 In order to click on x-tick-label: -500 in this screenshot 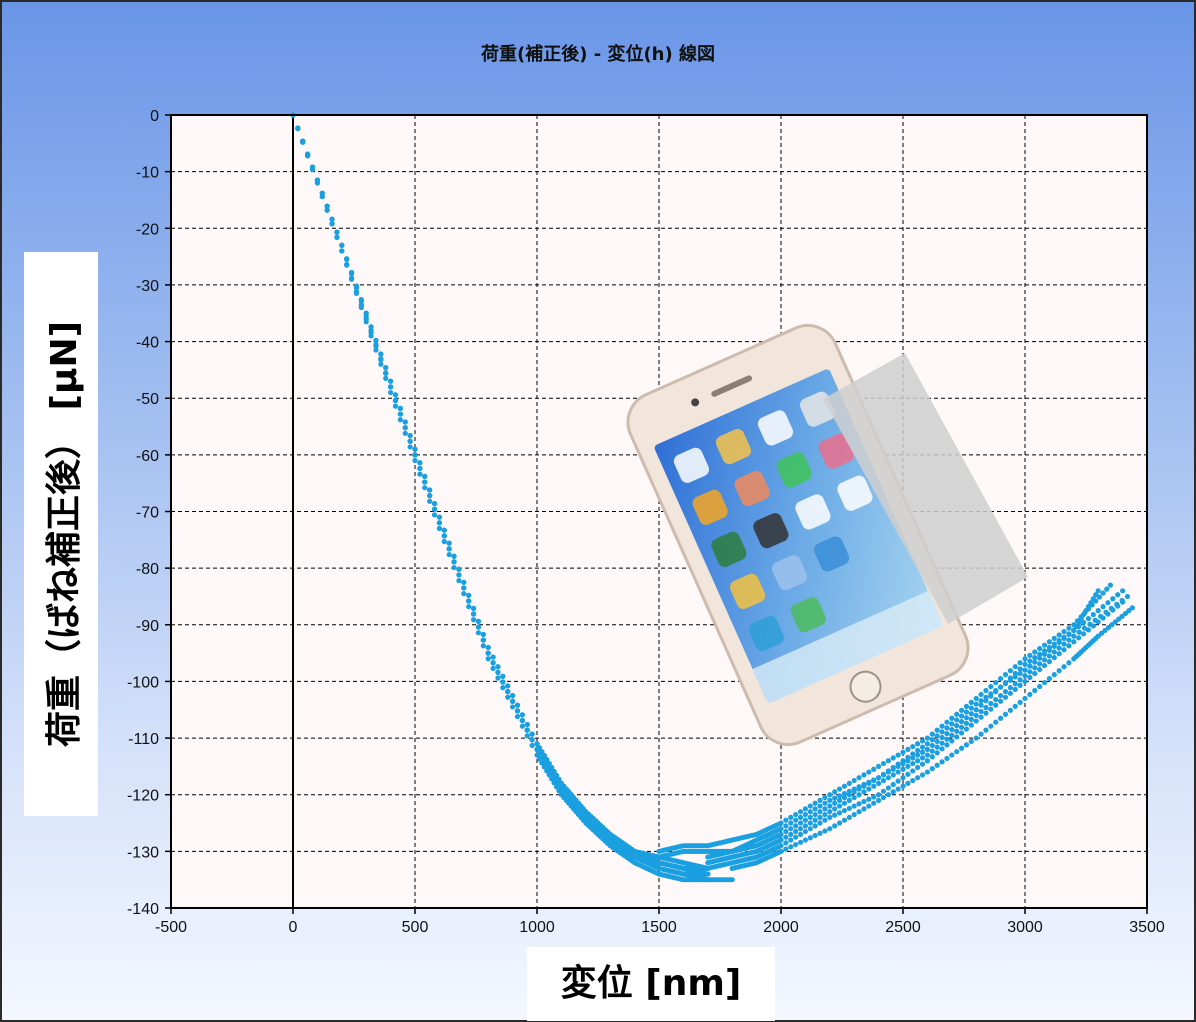, I will do `click(171, 927)`.